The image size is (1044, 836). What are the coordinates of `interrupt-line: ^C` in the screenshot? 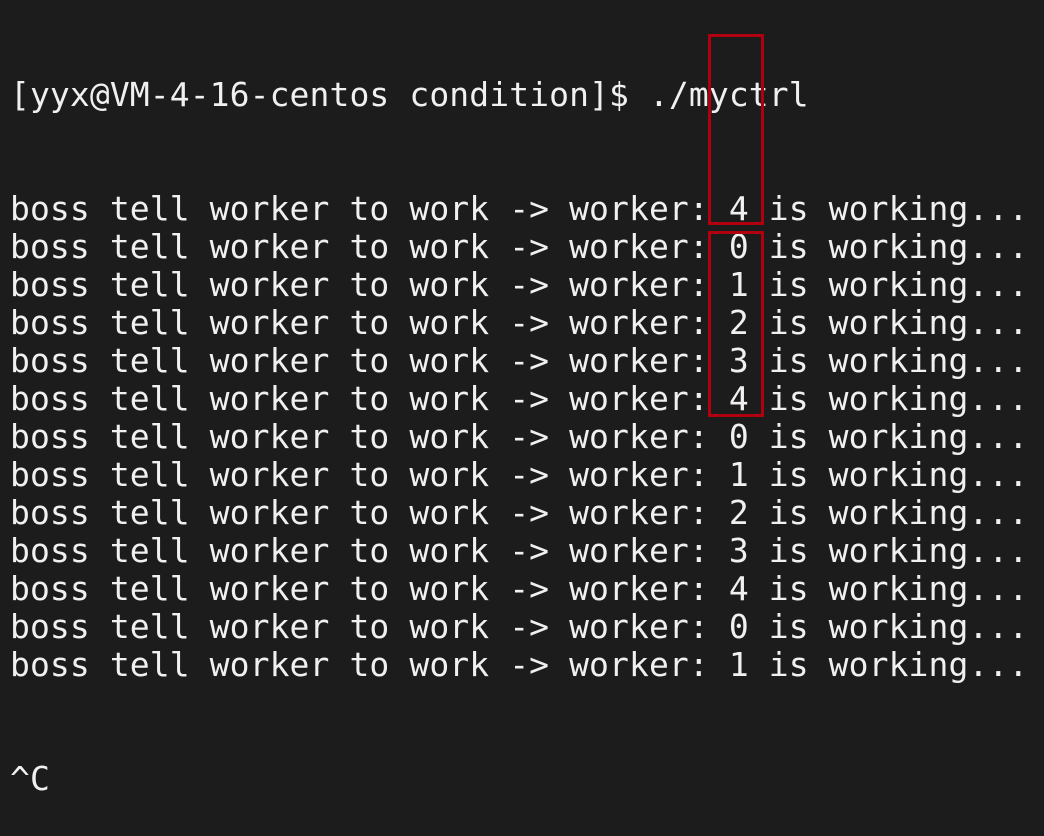 It's located at (30, 778).